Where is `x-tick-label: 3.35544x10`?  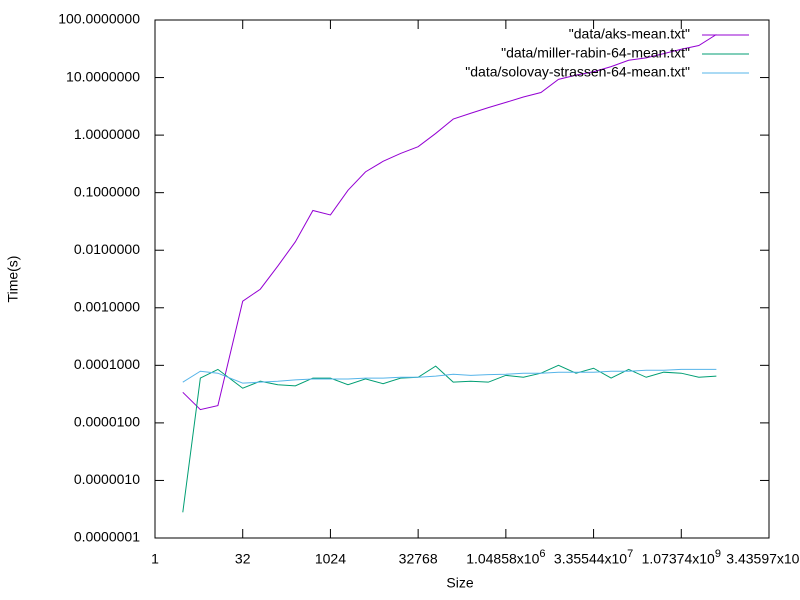 x-tick-label: 3.35544x10 is located at coordinates (590, 559).